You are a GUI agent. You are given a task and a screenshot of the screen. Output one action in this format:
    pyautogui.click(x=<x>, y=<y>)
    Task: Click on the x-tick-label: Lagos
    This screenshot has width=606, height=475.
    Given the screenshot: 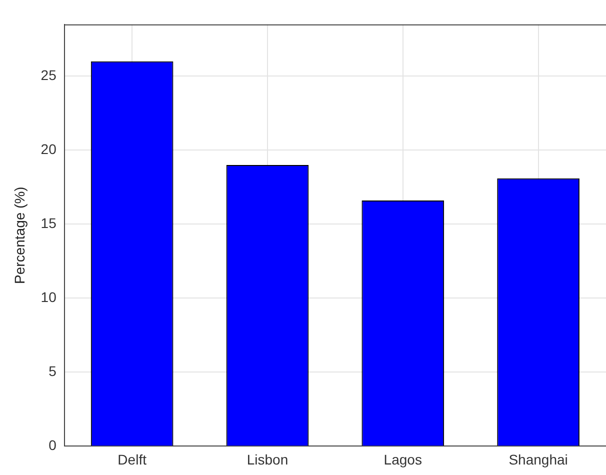 What is the action you would take?
    pyautogui.click(x=403, y=459)
    